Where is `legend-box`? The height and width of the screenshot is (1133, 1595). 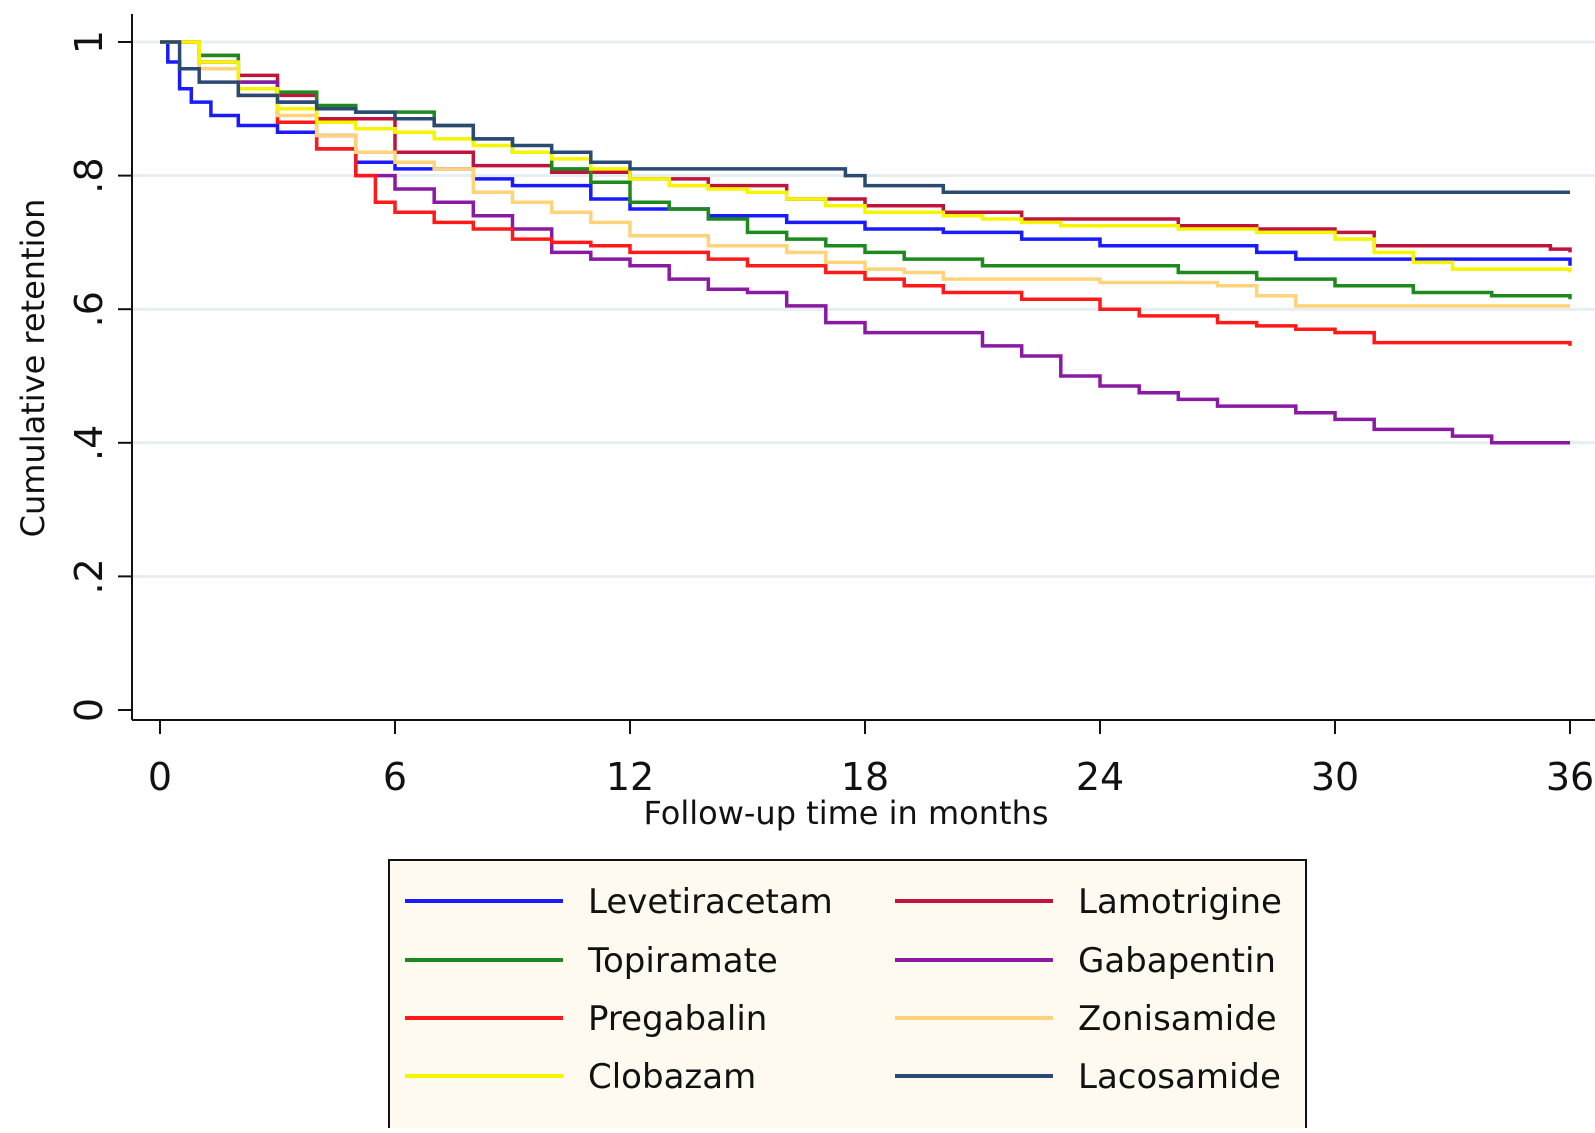
legend-box is located at coordinates (847, 995).